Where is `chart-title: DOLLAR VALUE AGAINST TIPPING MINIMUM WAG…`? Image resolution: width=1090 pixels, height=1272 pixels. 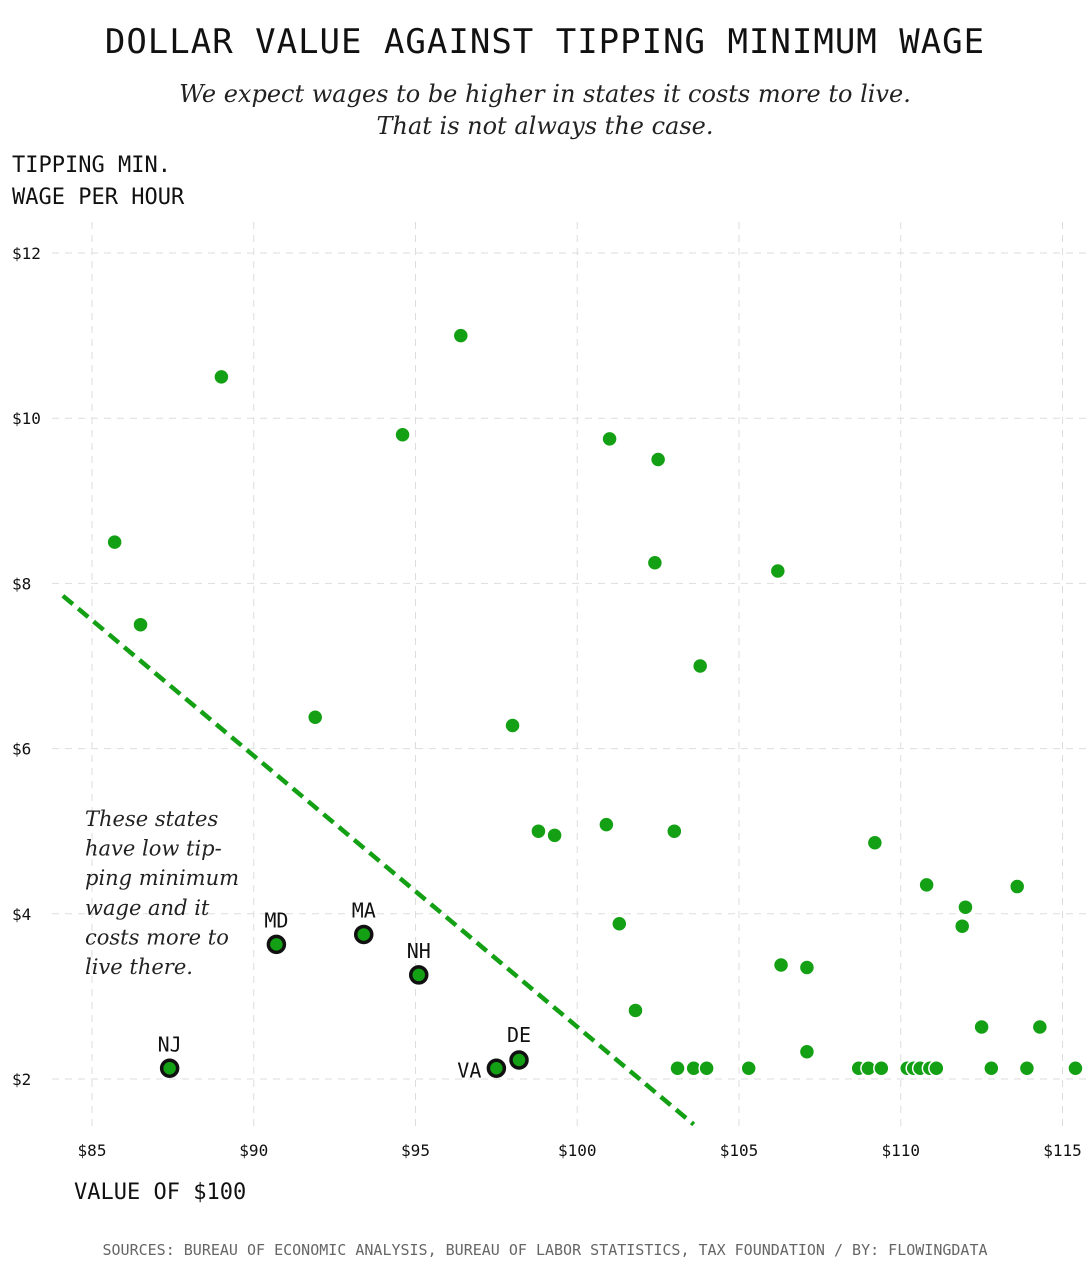
chart-title: DOLLAR VALUE AGAINST TIPPING MINIMUM WAG… is located at coordinates (545, 42).